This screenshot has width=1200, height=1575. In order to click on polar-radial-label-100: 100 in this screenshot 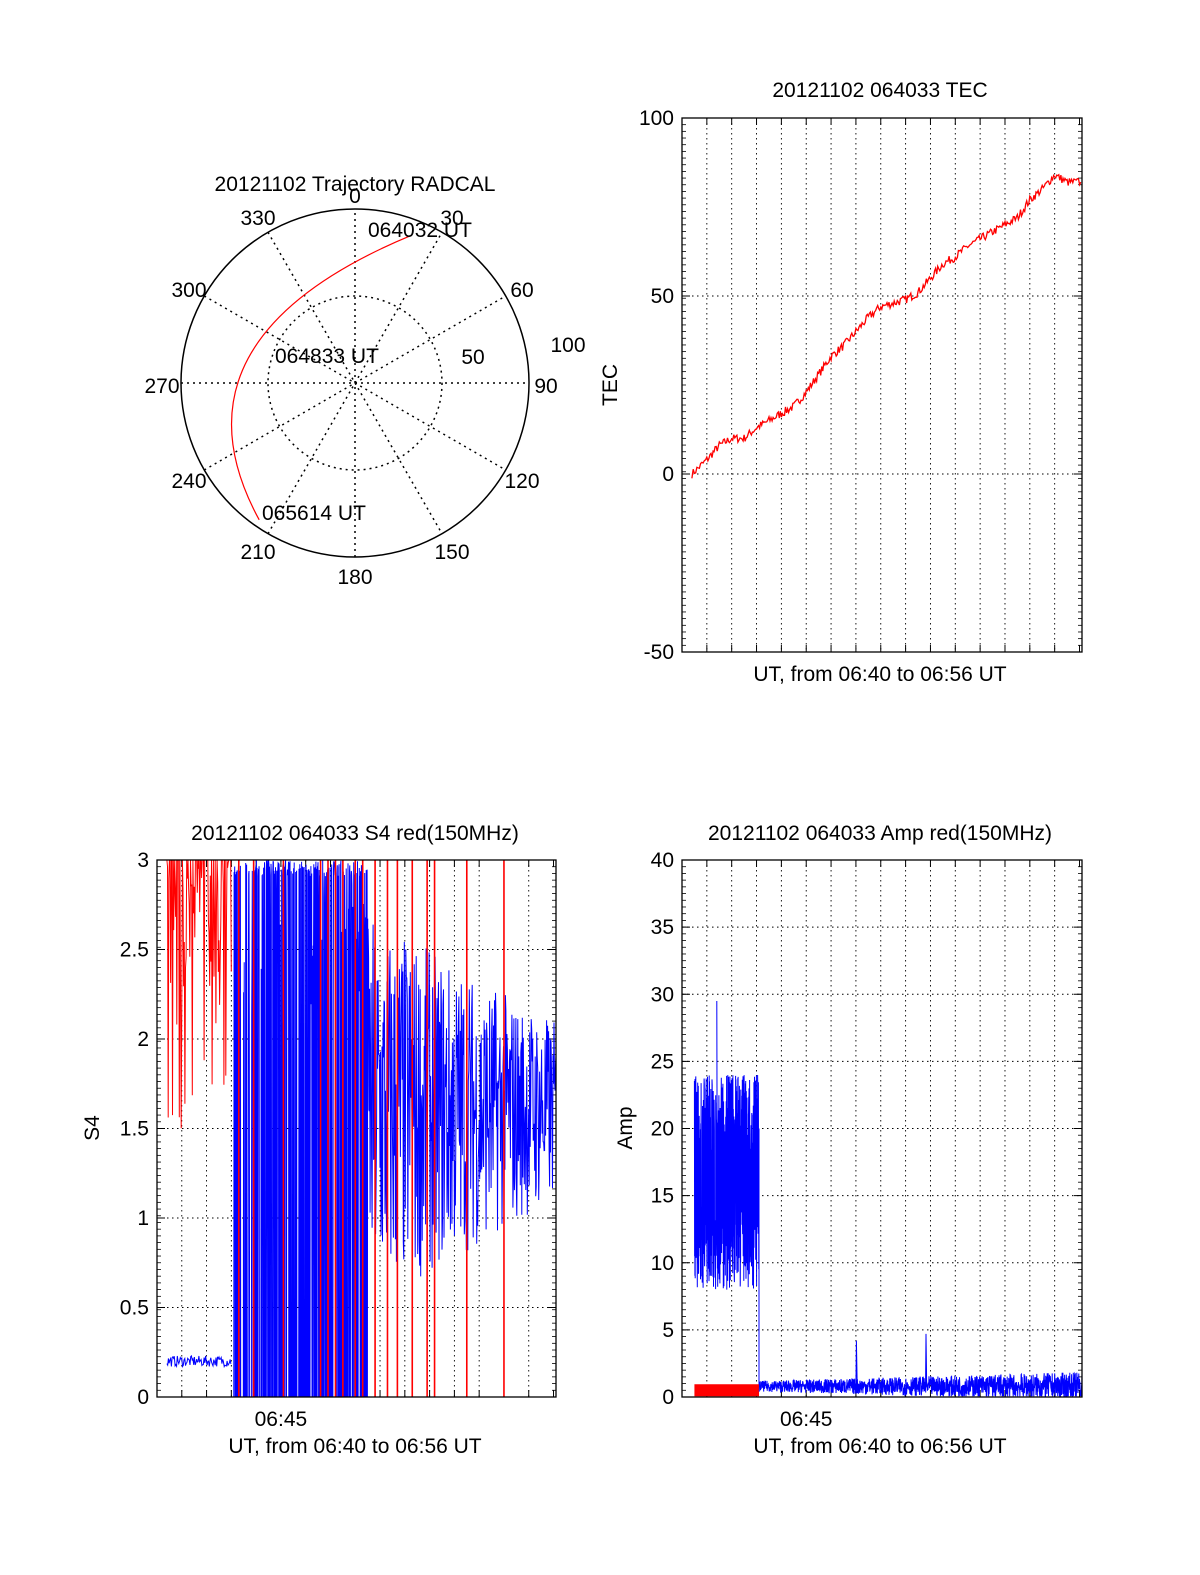, I will do `click(567, 345)`.